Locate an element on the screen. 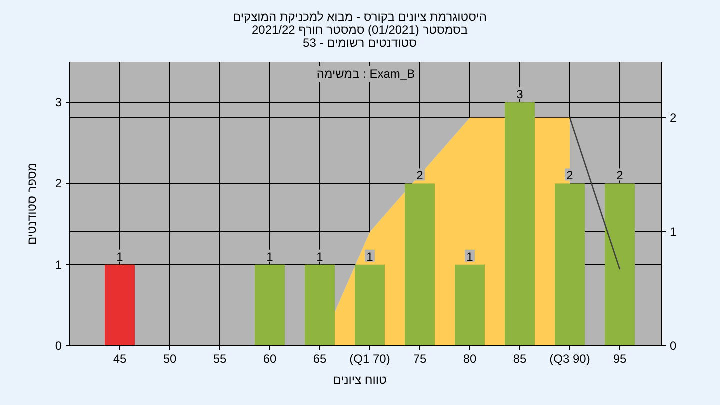  chart-subtitle: בסמסטר (01/2021) סמסטר חורף 2021/22 is located at coordinates (360, 30).